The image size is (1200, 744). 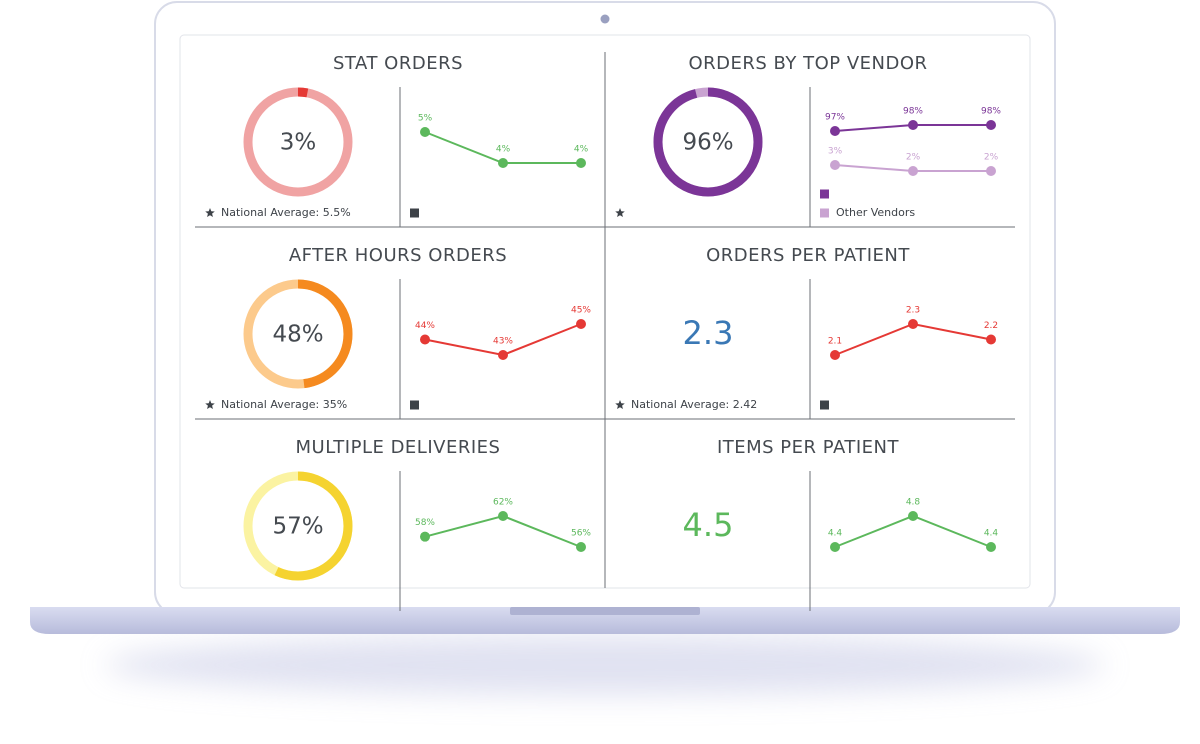 What do you see at coordinates (398, 255) in the screenshot?
I see `panel-title: AFTER HOURS ORDERS` at bounding box center [398, 255].